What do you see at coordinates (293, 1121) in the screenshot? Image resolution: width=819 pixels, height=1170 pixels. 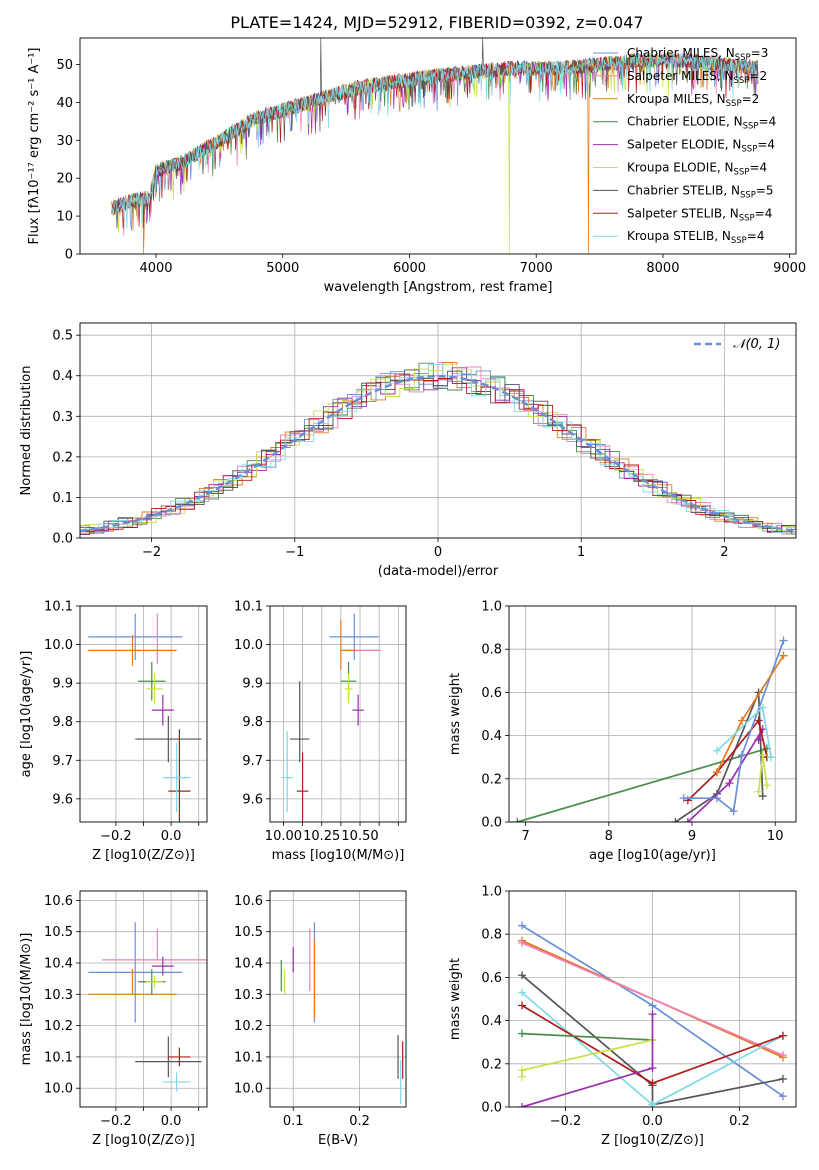 I see `x-tick-label: 0.1` at bounding box center [293, 1121].